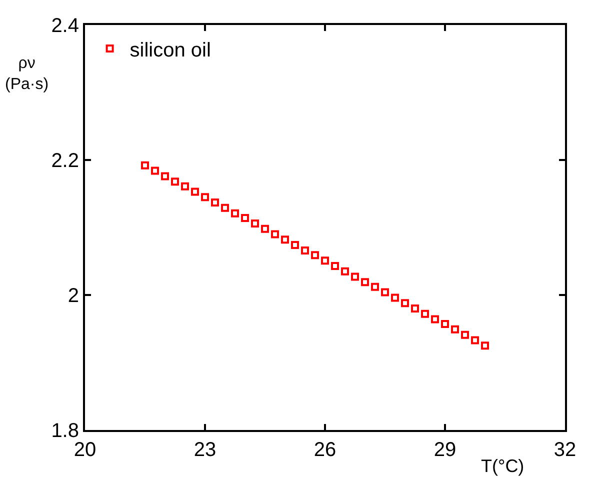 Image resolution: width=590 pixels, height=480 pixels. I want to click on x-tick-label: 29, so click(445, 450).